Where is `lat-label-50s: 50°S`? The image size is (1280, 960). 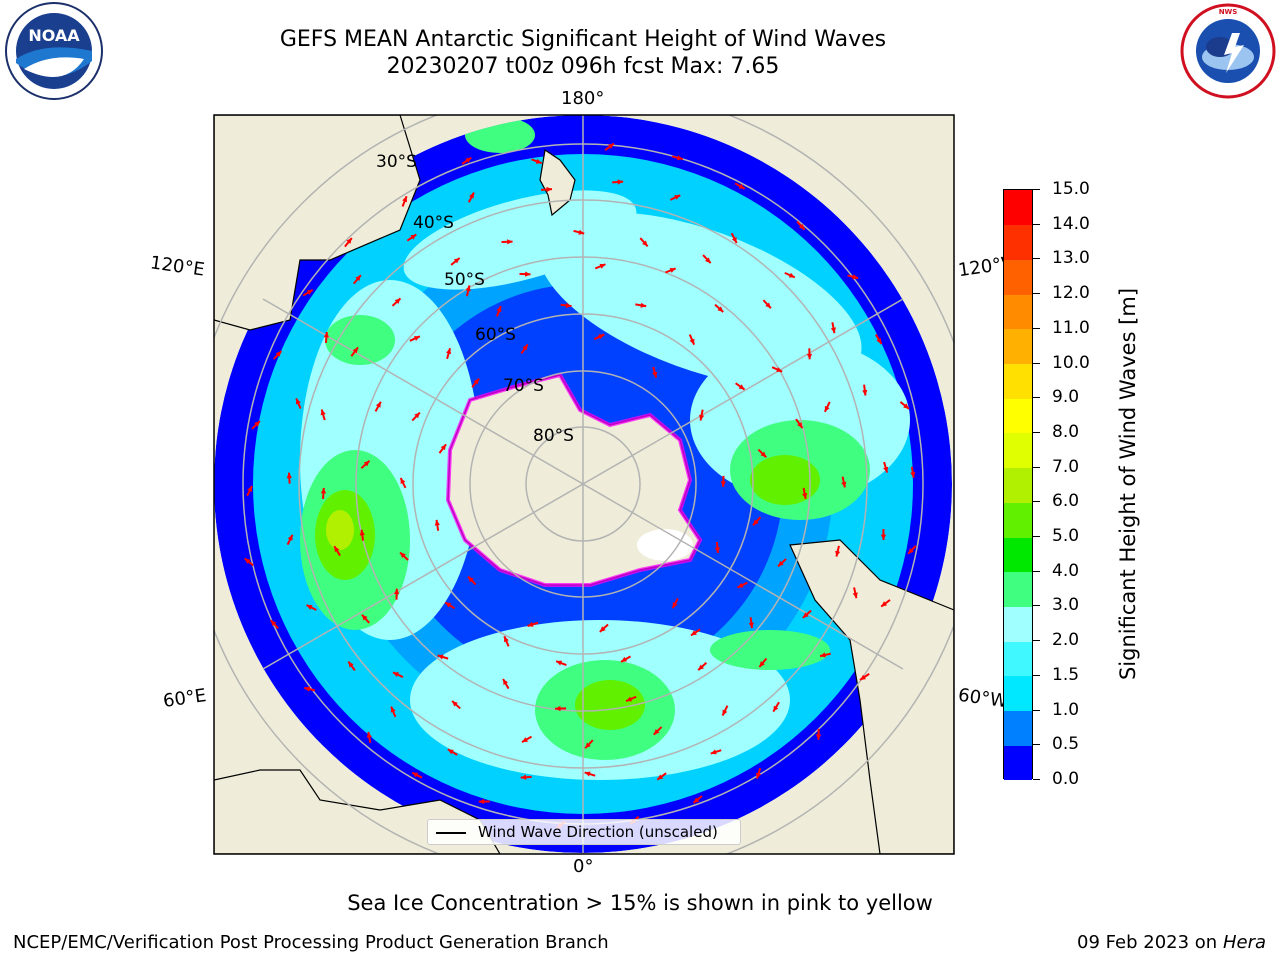
lat-label-50s: 50°S is located at coordinates (464, 280).